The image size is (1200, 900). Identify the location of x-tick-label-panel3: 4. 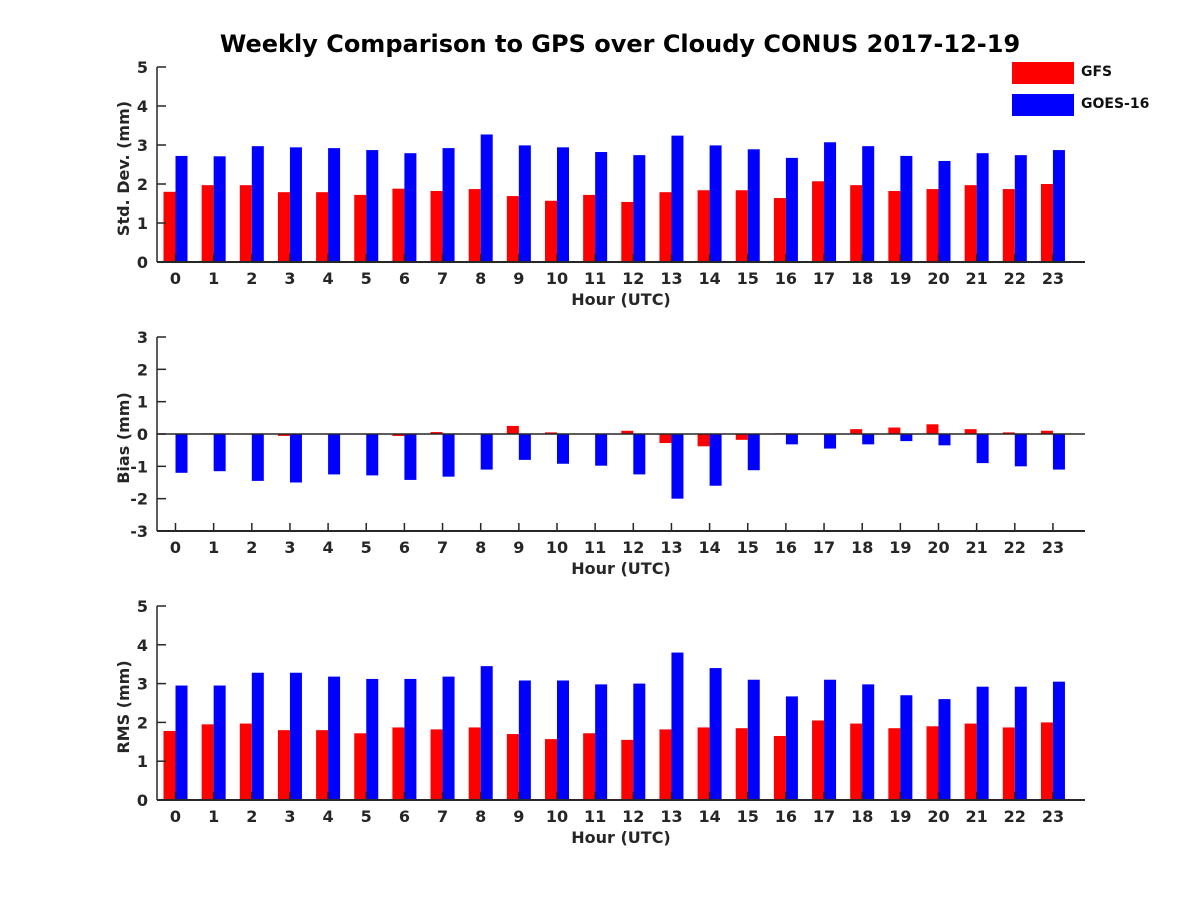
(328, 816).